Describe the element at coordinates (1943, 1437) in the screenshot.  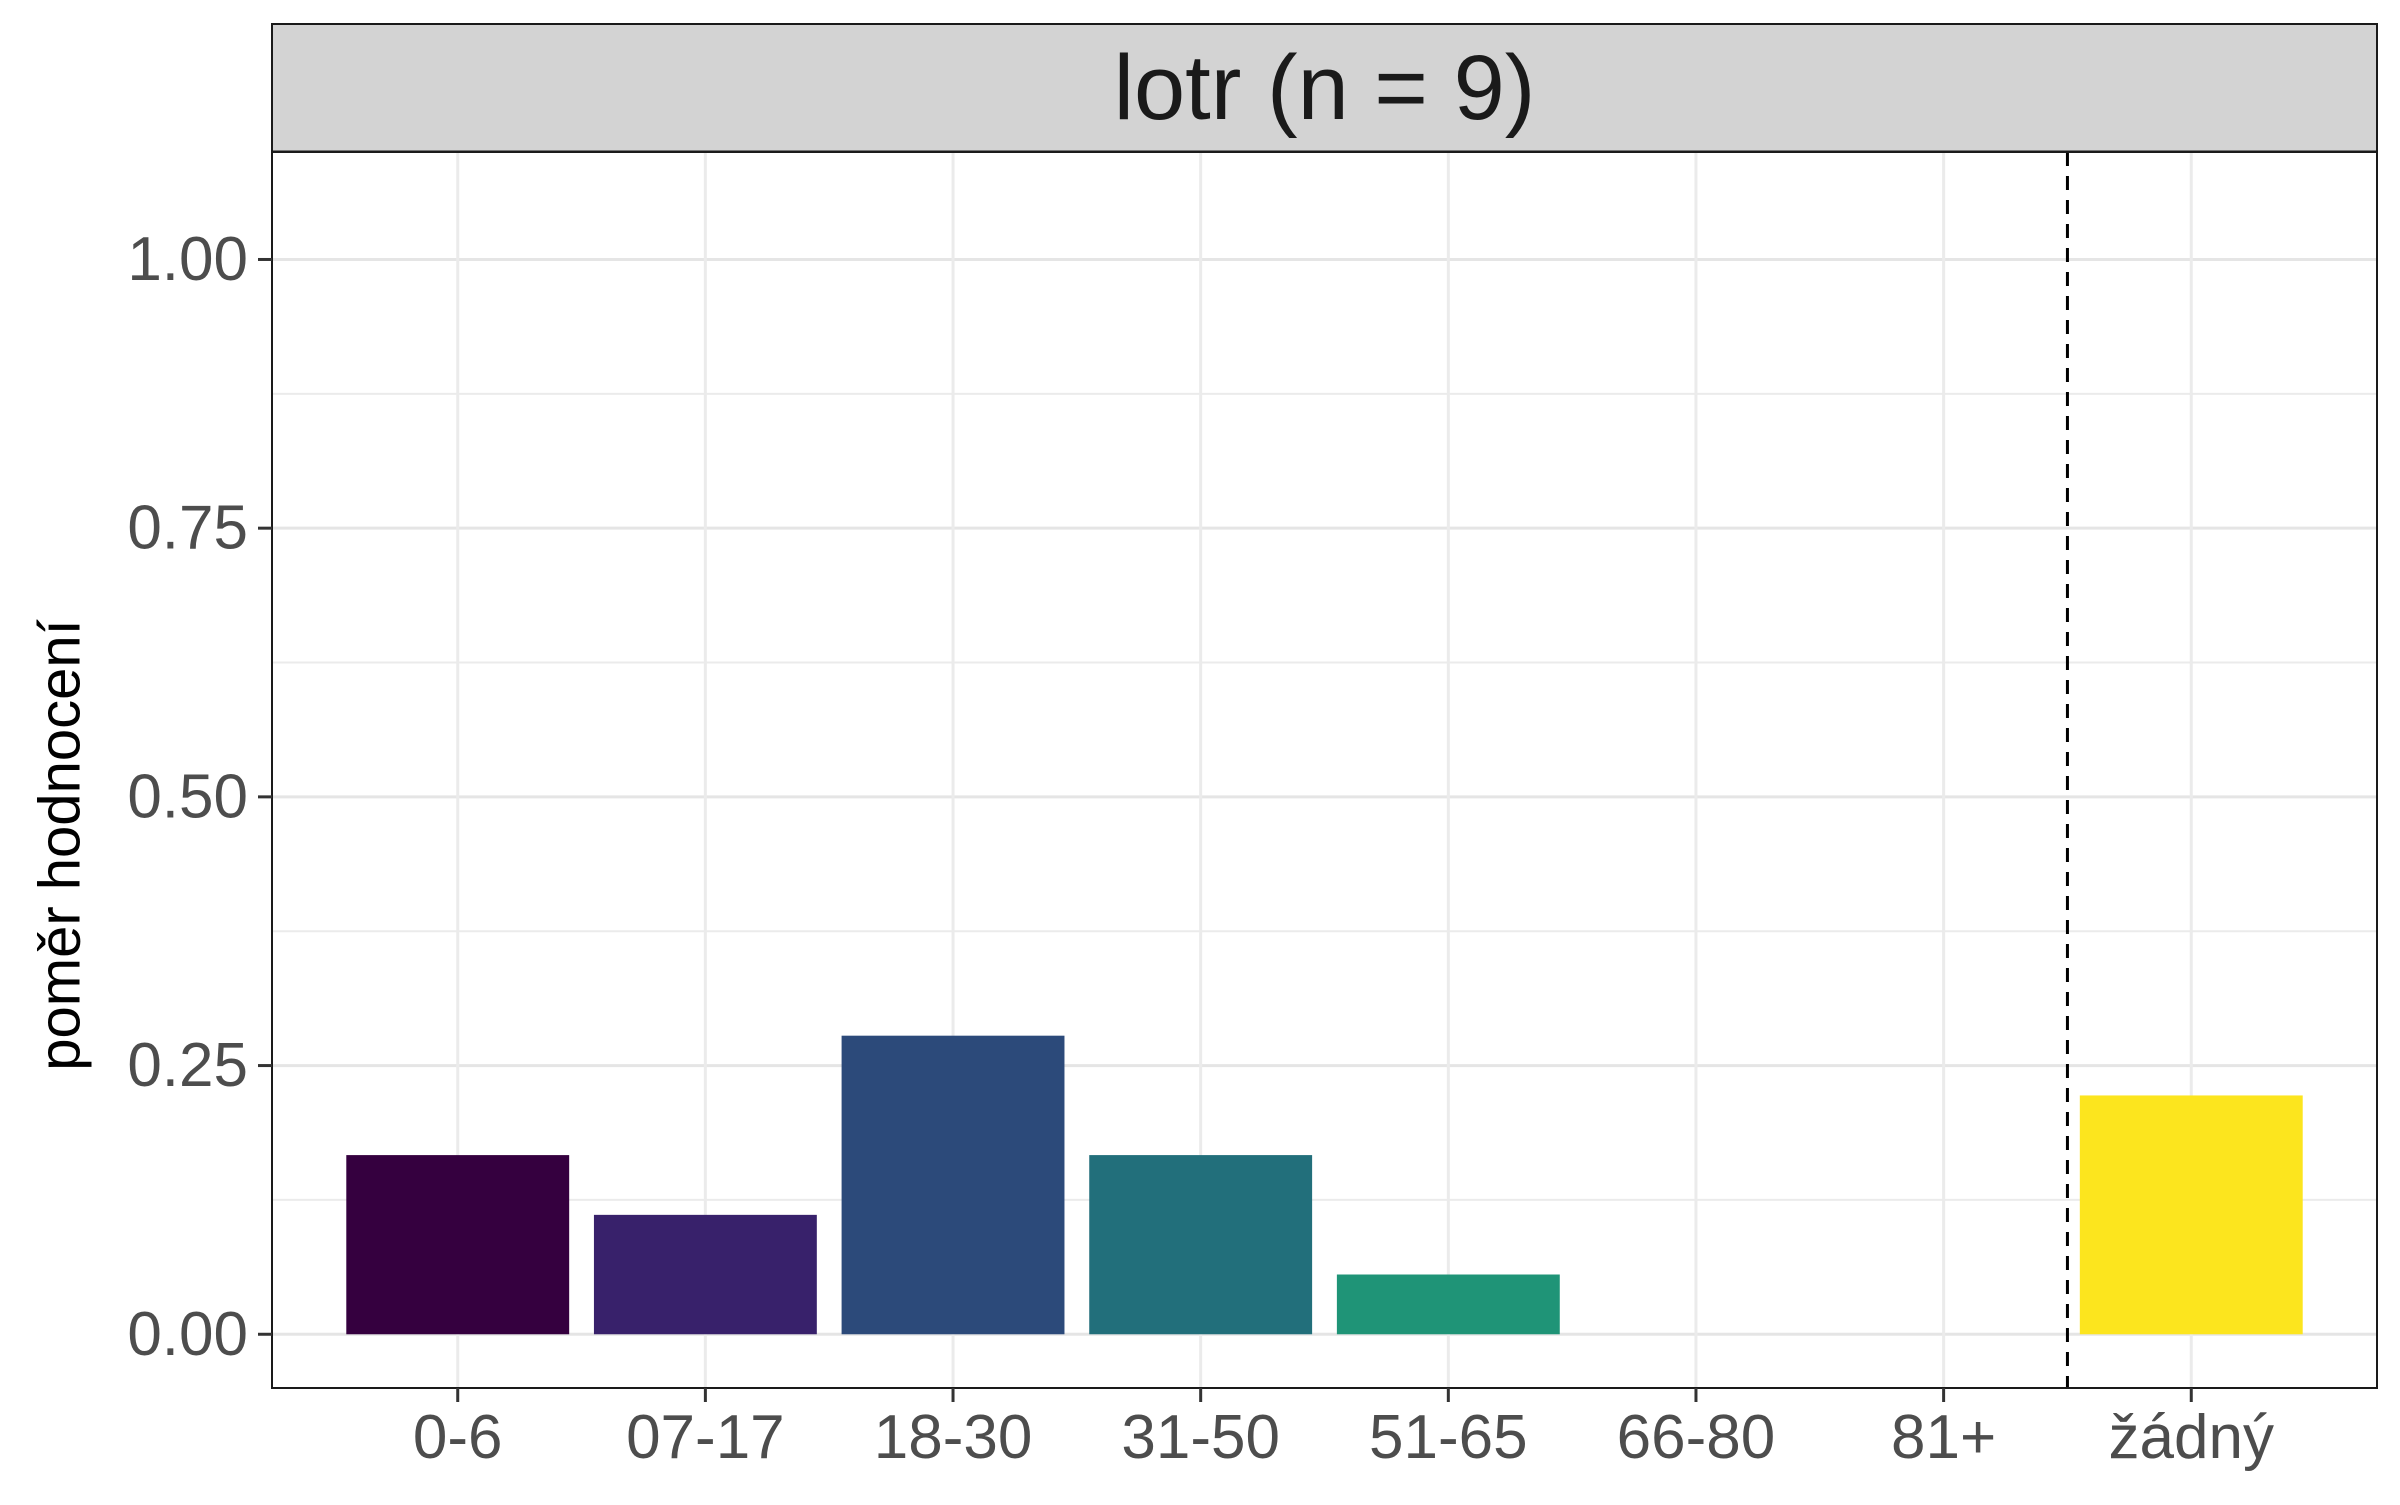
I see `x-tick-label: 81+` at that location.